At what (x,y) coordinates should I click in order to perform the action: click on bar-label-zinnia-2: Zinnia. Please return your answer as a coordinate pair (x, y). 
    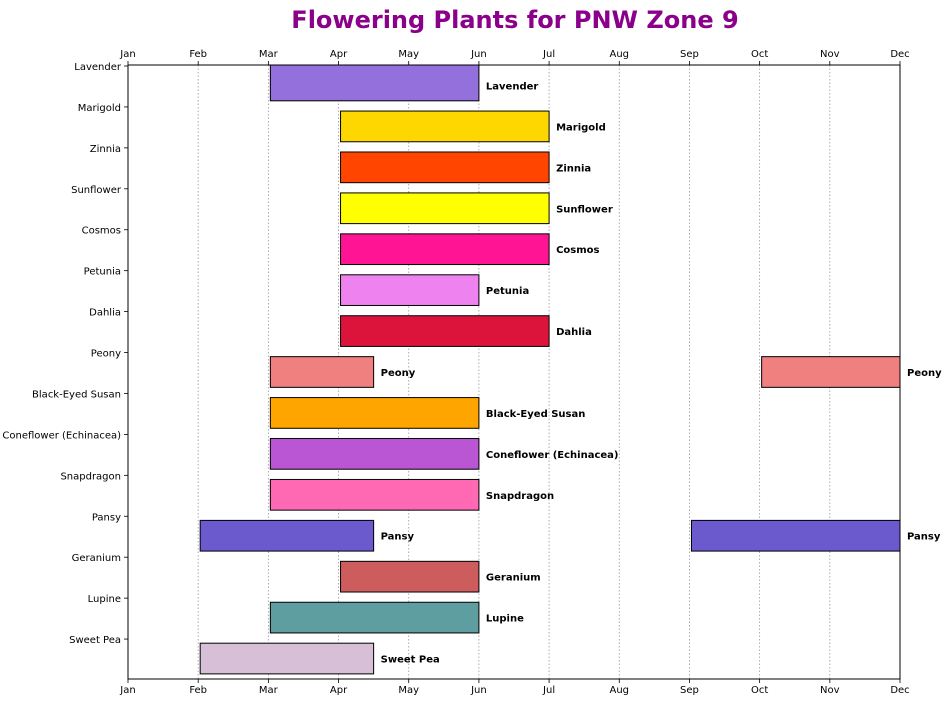
    Looking at the image, I should click on (573, 168).